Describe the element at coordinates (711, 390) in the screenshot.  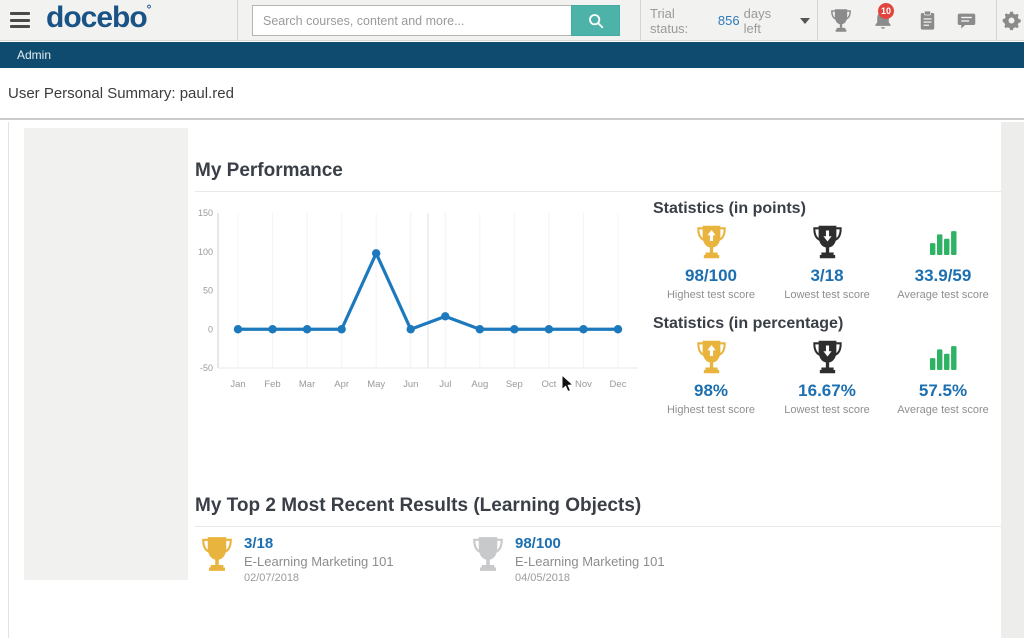
I see `stat-value: 98%` at that location.